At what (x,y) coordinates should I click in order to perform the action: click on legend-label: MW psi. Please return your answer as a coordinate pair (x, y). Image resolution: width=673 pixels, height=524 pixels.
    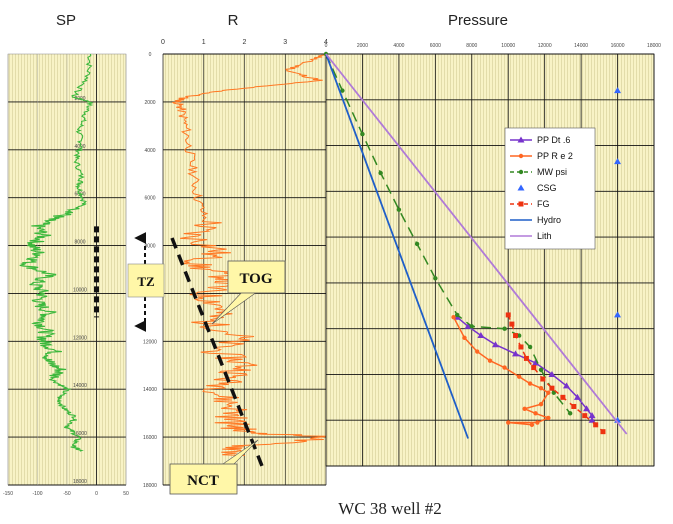
    Looking at the image, I should click on (552, 172).